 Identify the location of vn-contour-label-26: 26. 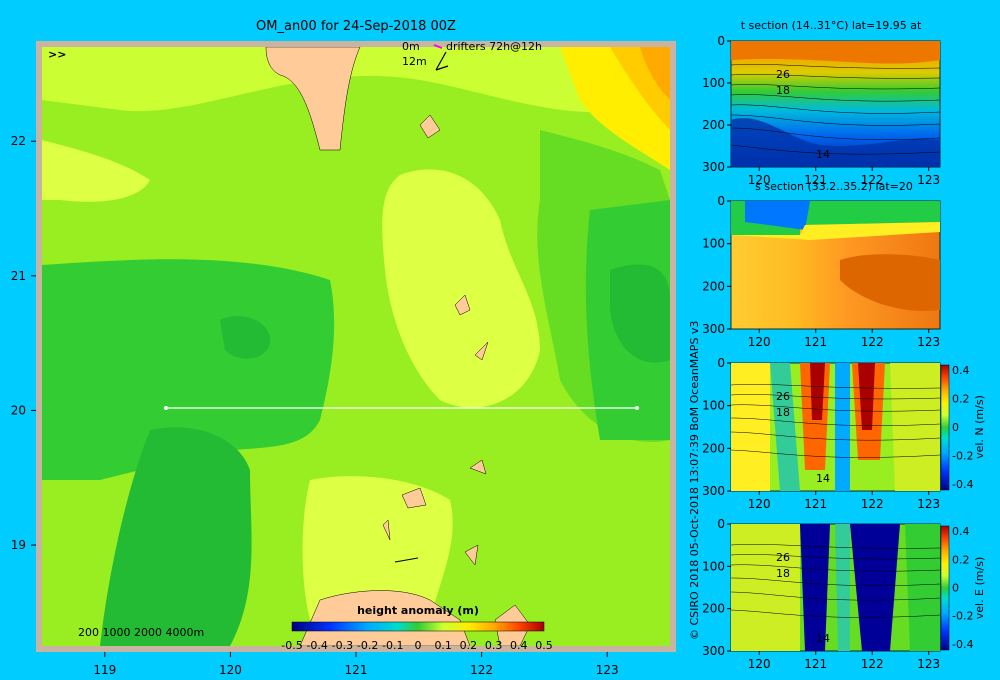
(783, 396).